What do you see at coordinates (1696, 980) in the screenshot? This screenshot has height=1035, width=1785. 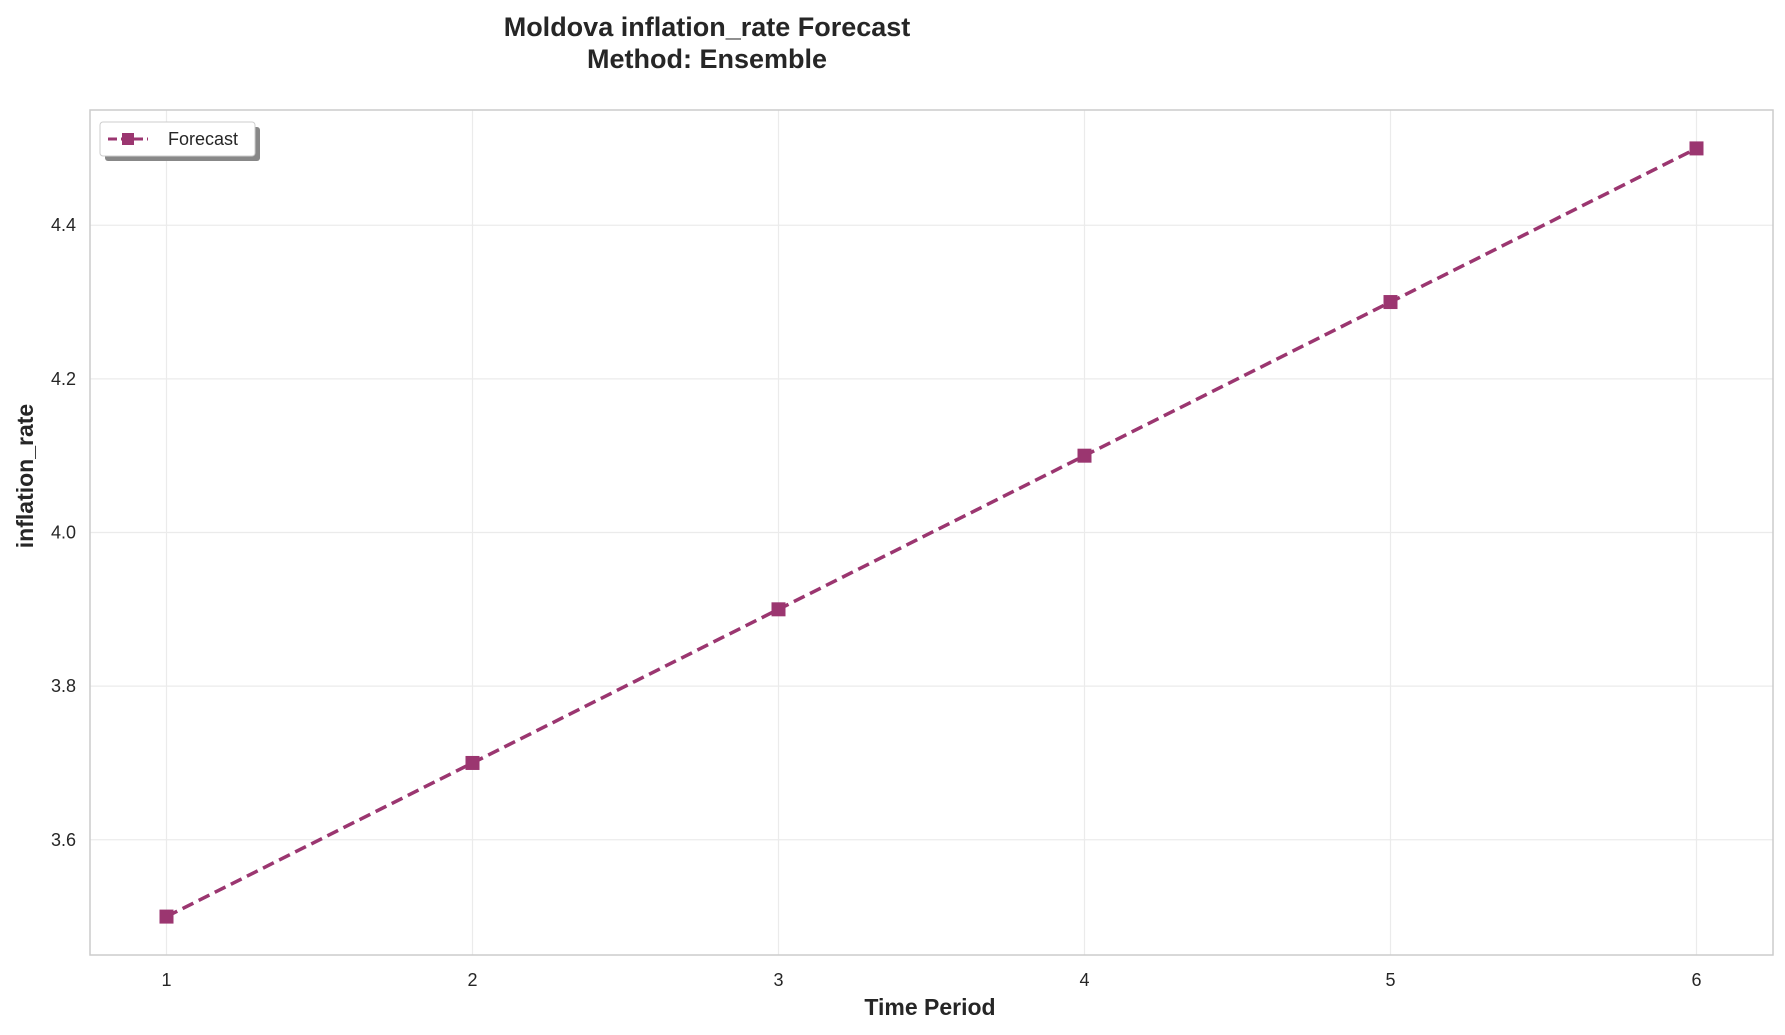 I see `x-tick-label: 6` at bounding box center [1696, 980].